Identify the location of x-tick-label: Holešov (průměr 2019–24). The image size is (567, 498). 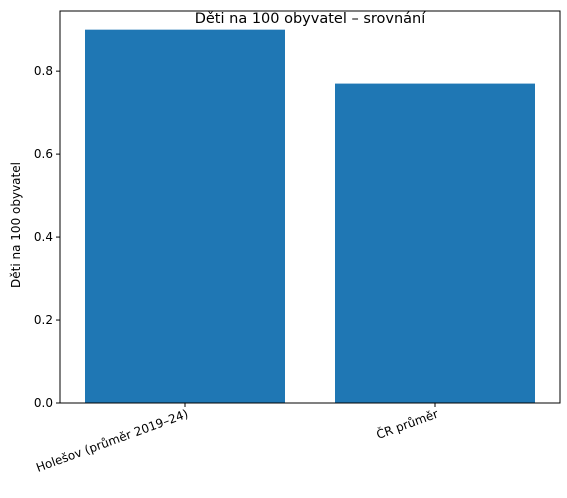
(112, 441).